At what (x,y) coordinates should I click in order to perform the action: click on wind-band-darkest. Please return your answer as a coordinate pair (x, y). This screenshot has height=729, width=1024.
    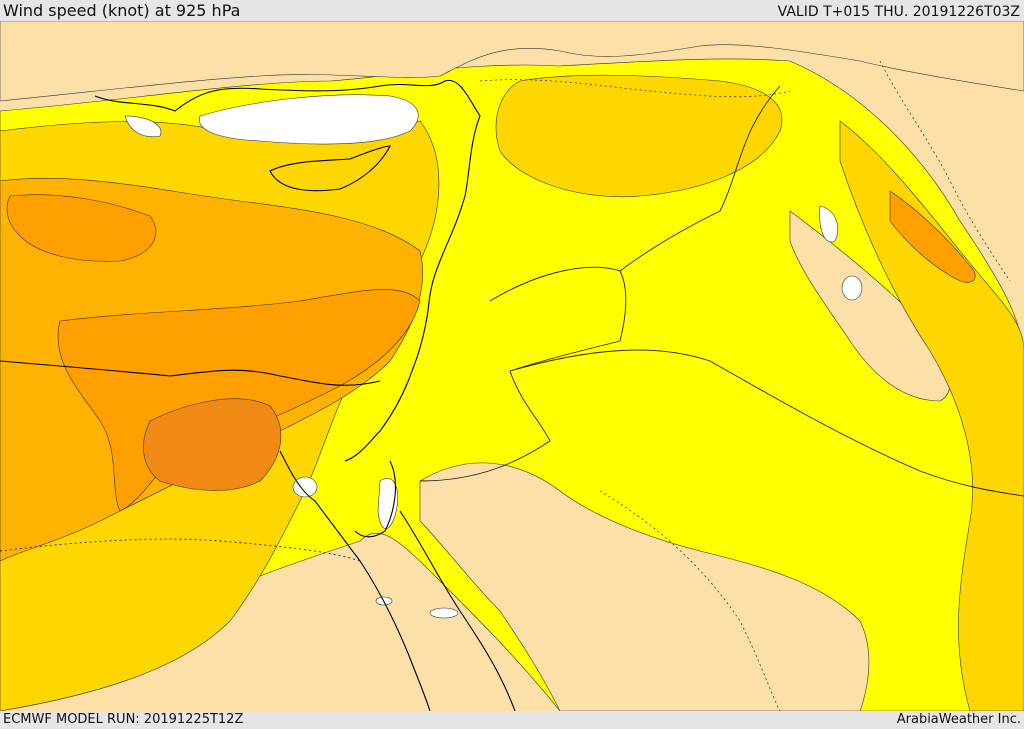
    Looking at the image, I should click on (212, 444).